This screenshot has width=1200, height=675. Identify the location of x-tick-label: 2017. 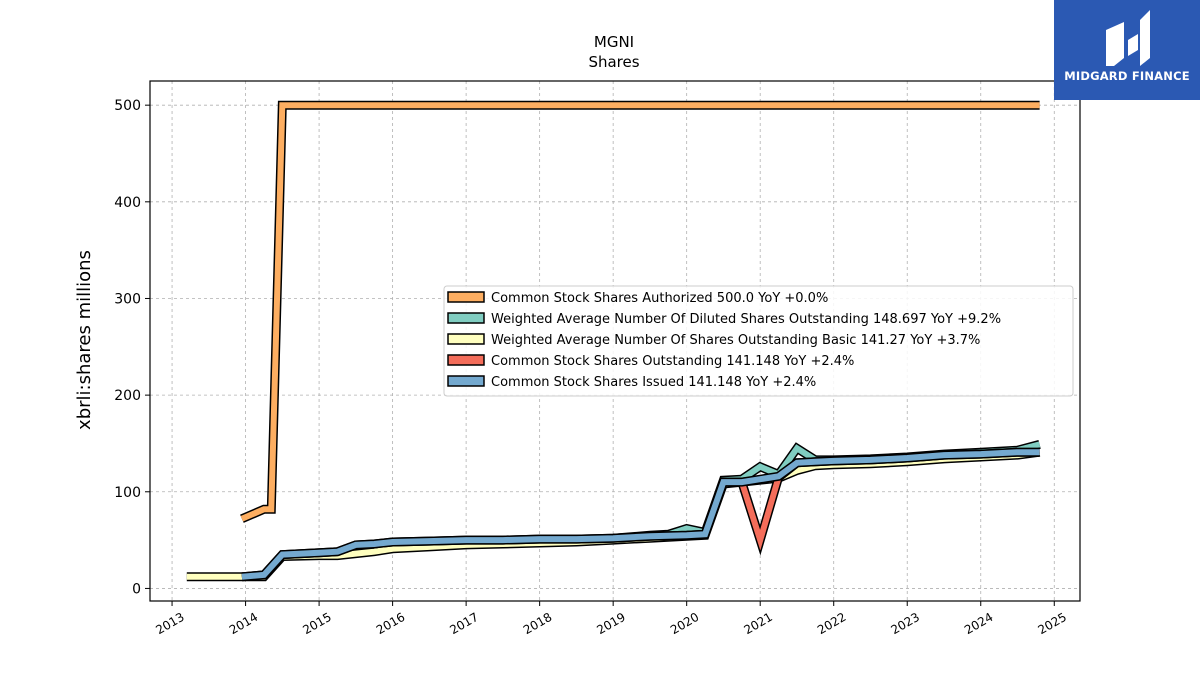
(463, 623).